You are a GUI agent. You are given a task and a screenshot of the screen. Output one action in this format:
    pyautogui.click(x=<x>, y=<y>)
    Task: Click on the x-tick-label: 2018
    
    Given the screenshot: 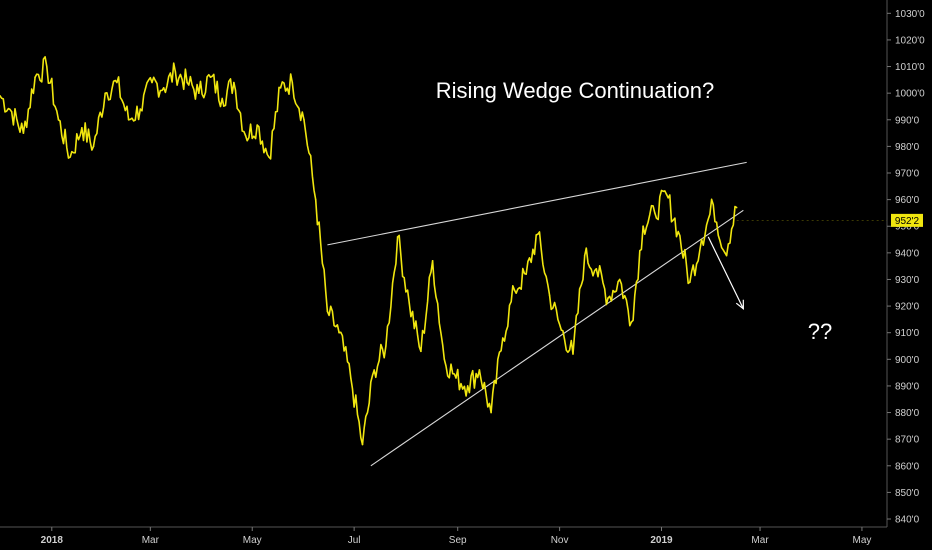 What is the action you would take?
    pyautogui.click(x=52, y=540)
    